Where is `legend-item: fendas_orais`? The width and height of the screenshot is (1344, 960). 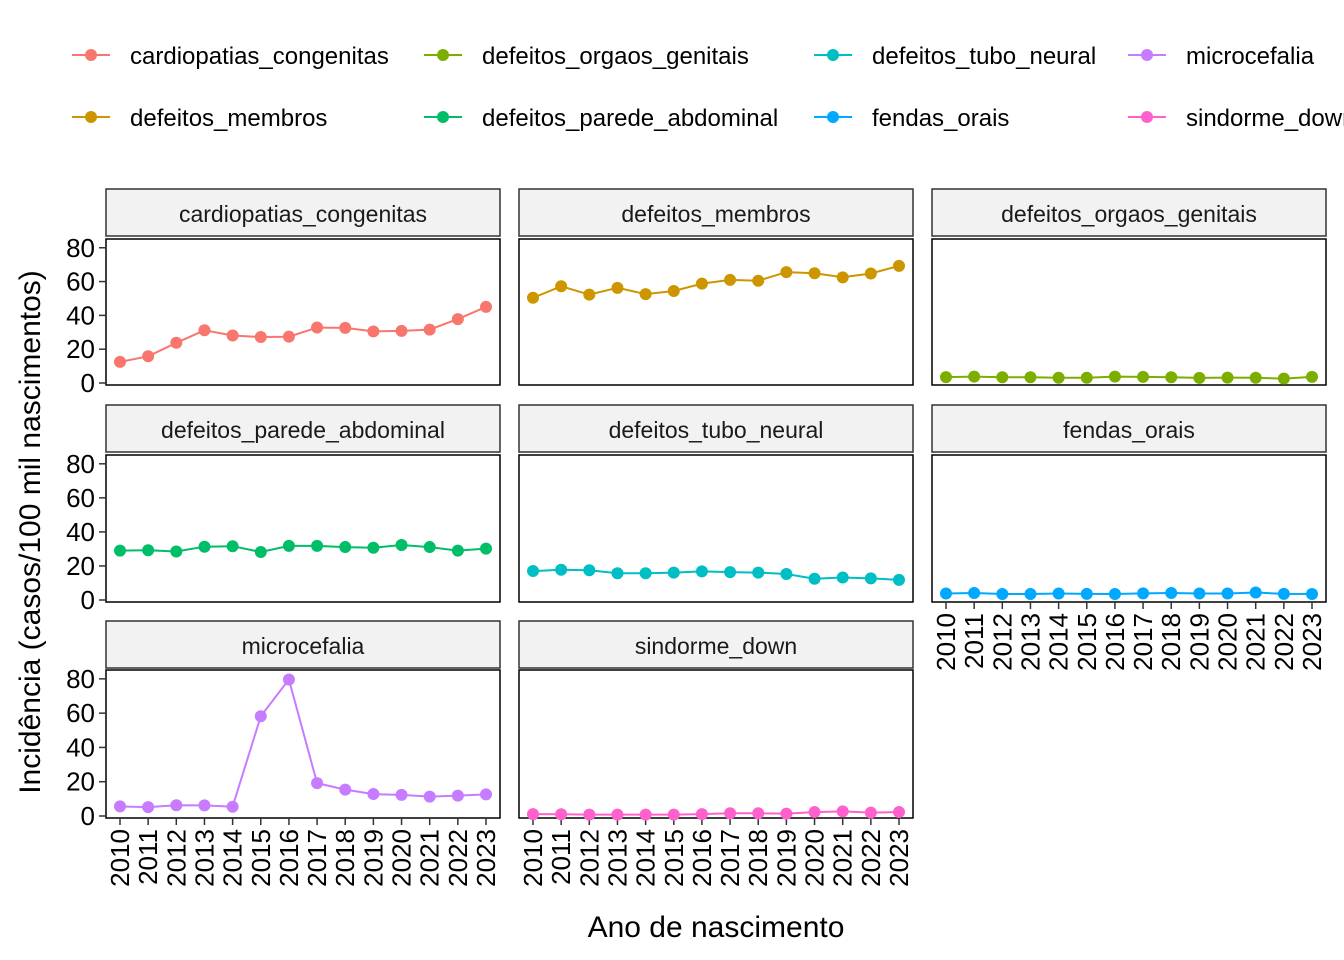 legend-item: fendas_orais is located at coordinates (911, 118).